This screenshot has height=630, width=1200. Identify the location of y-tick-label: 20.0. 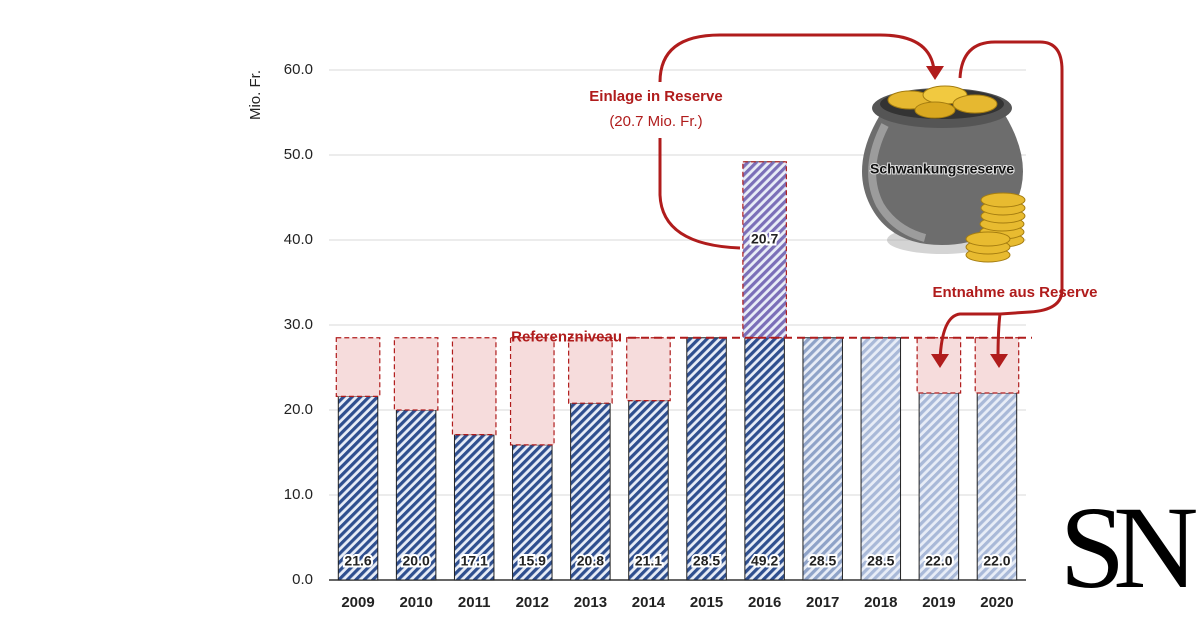
(298, 409).